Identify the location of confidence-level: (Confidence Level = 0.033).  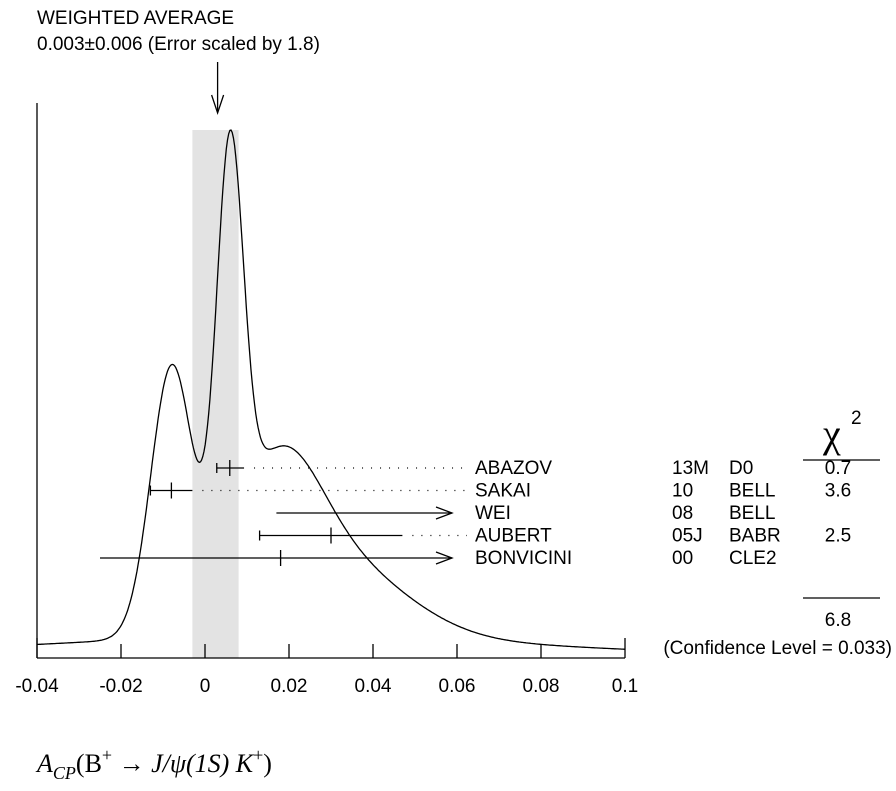
(777, 648).